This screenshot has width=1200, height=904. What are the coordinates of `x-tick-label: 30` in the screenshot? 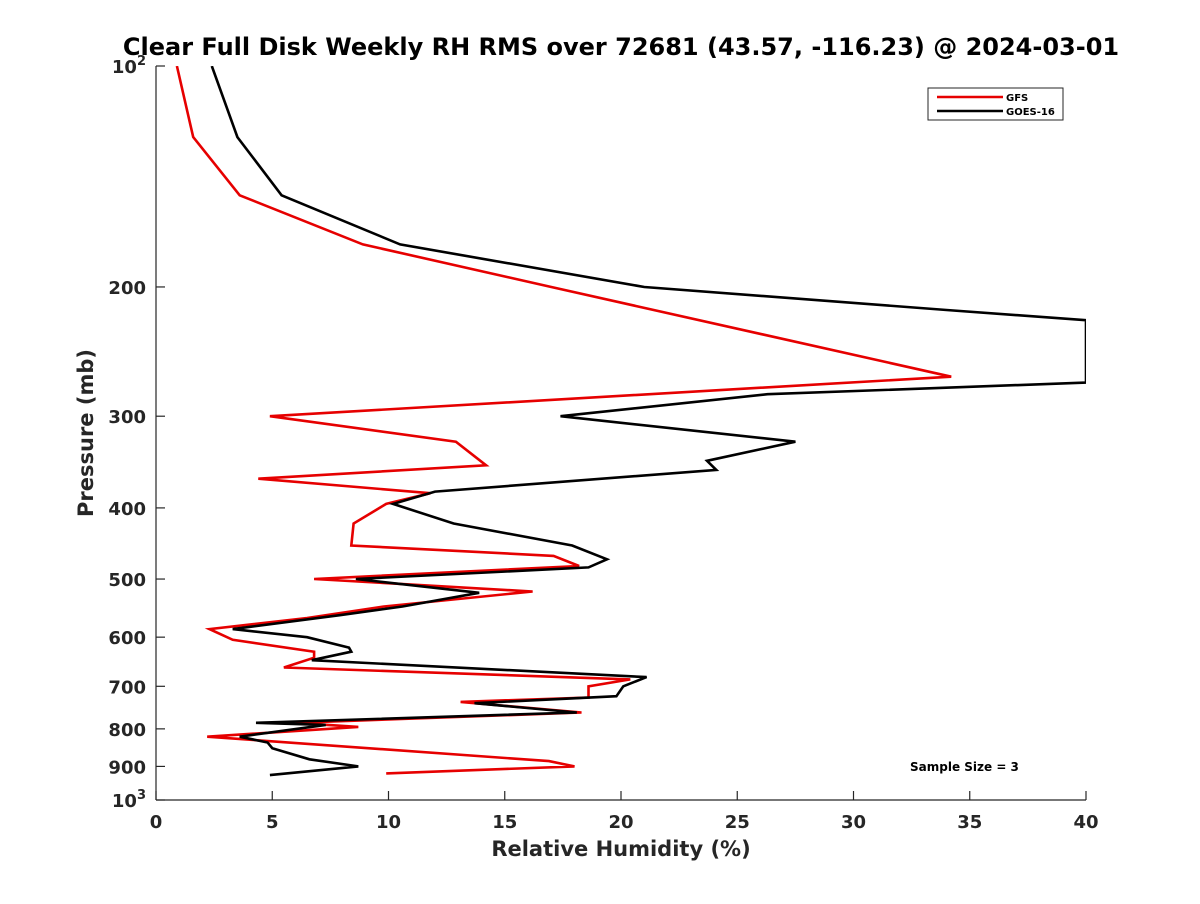 It's located at (853, 822).